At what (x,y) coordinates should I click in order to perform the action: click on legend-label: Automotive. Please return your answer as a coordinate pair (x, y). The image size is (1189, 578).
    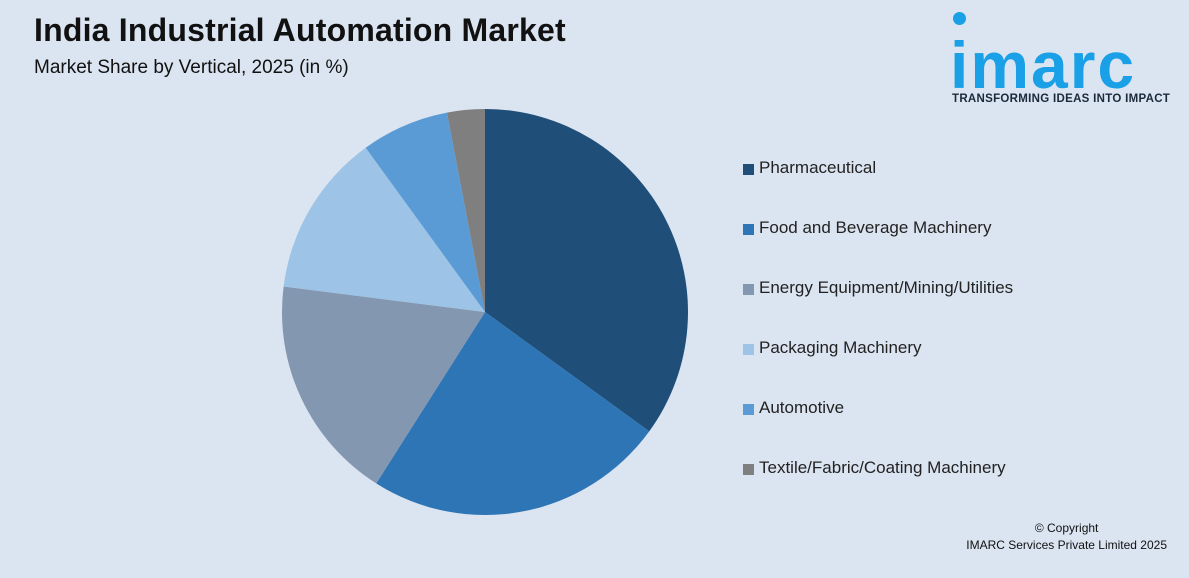
    Looking at the image, I should click on (802, 407).